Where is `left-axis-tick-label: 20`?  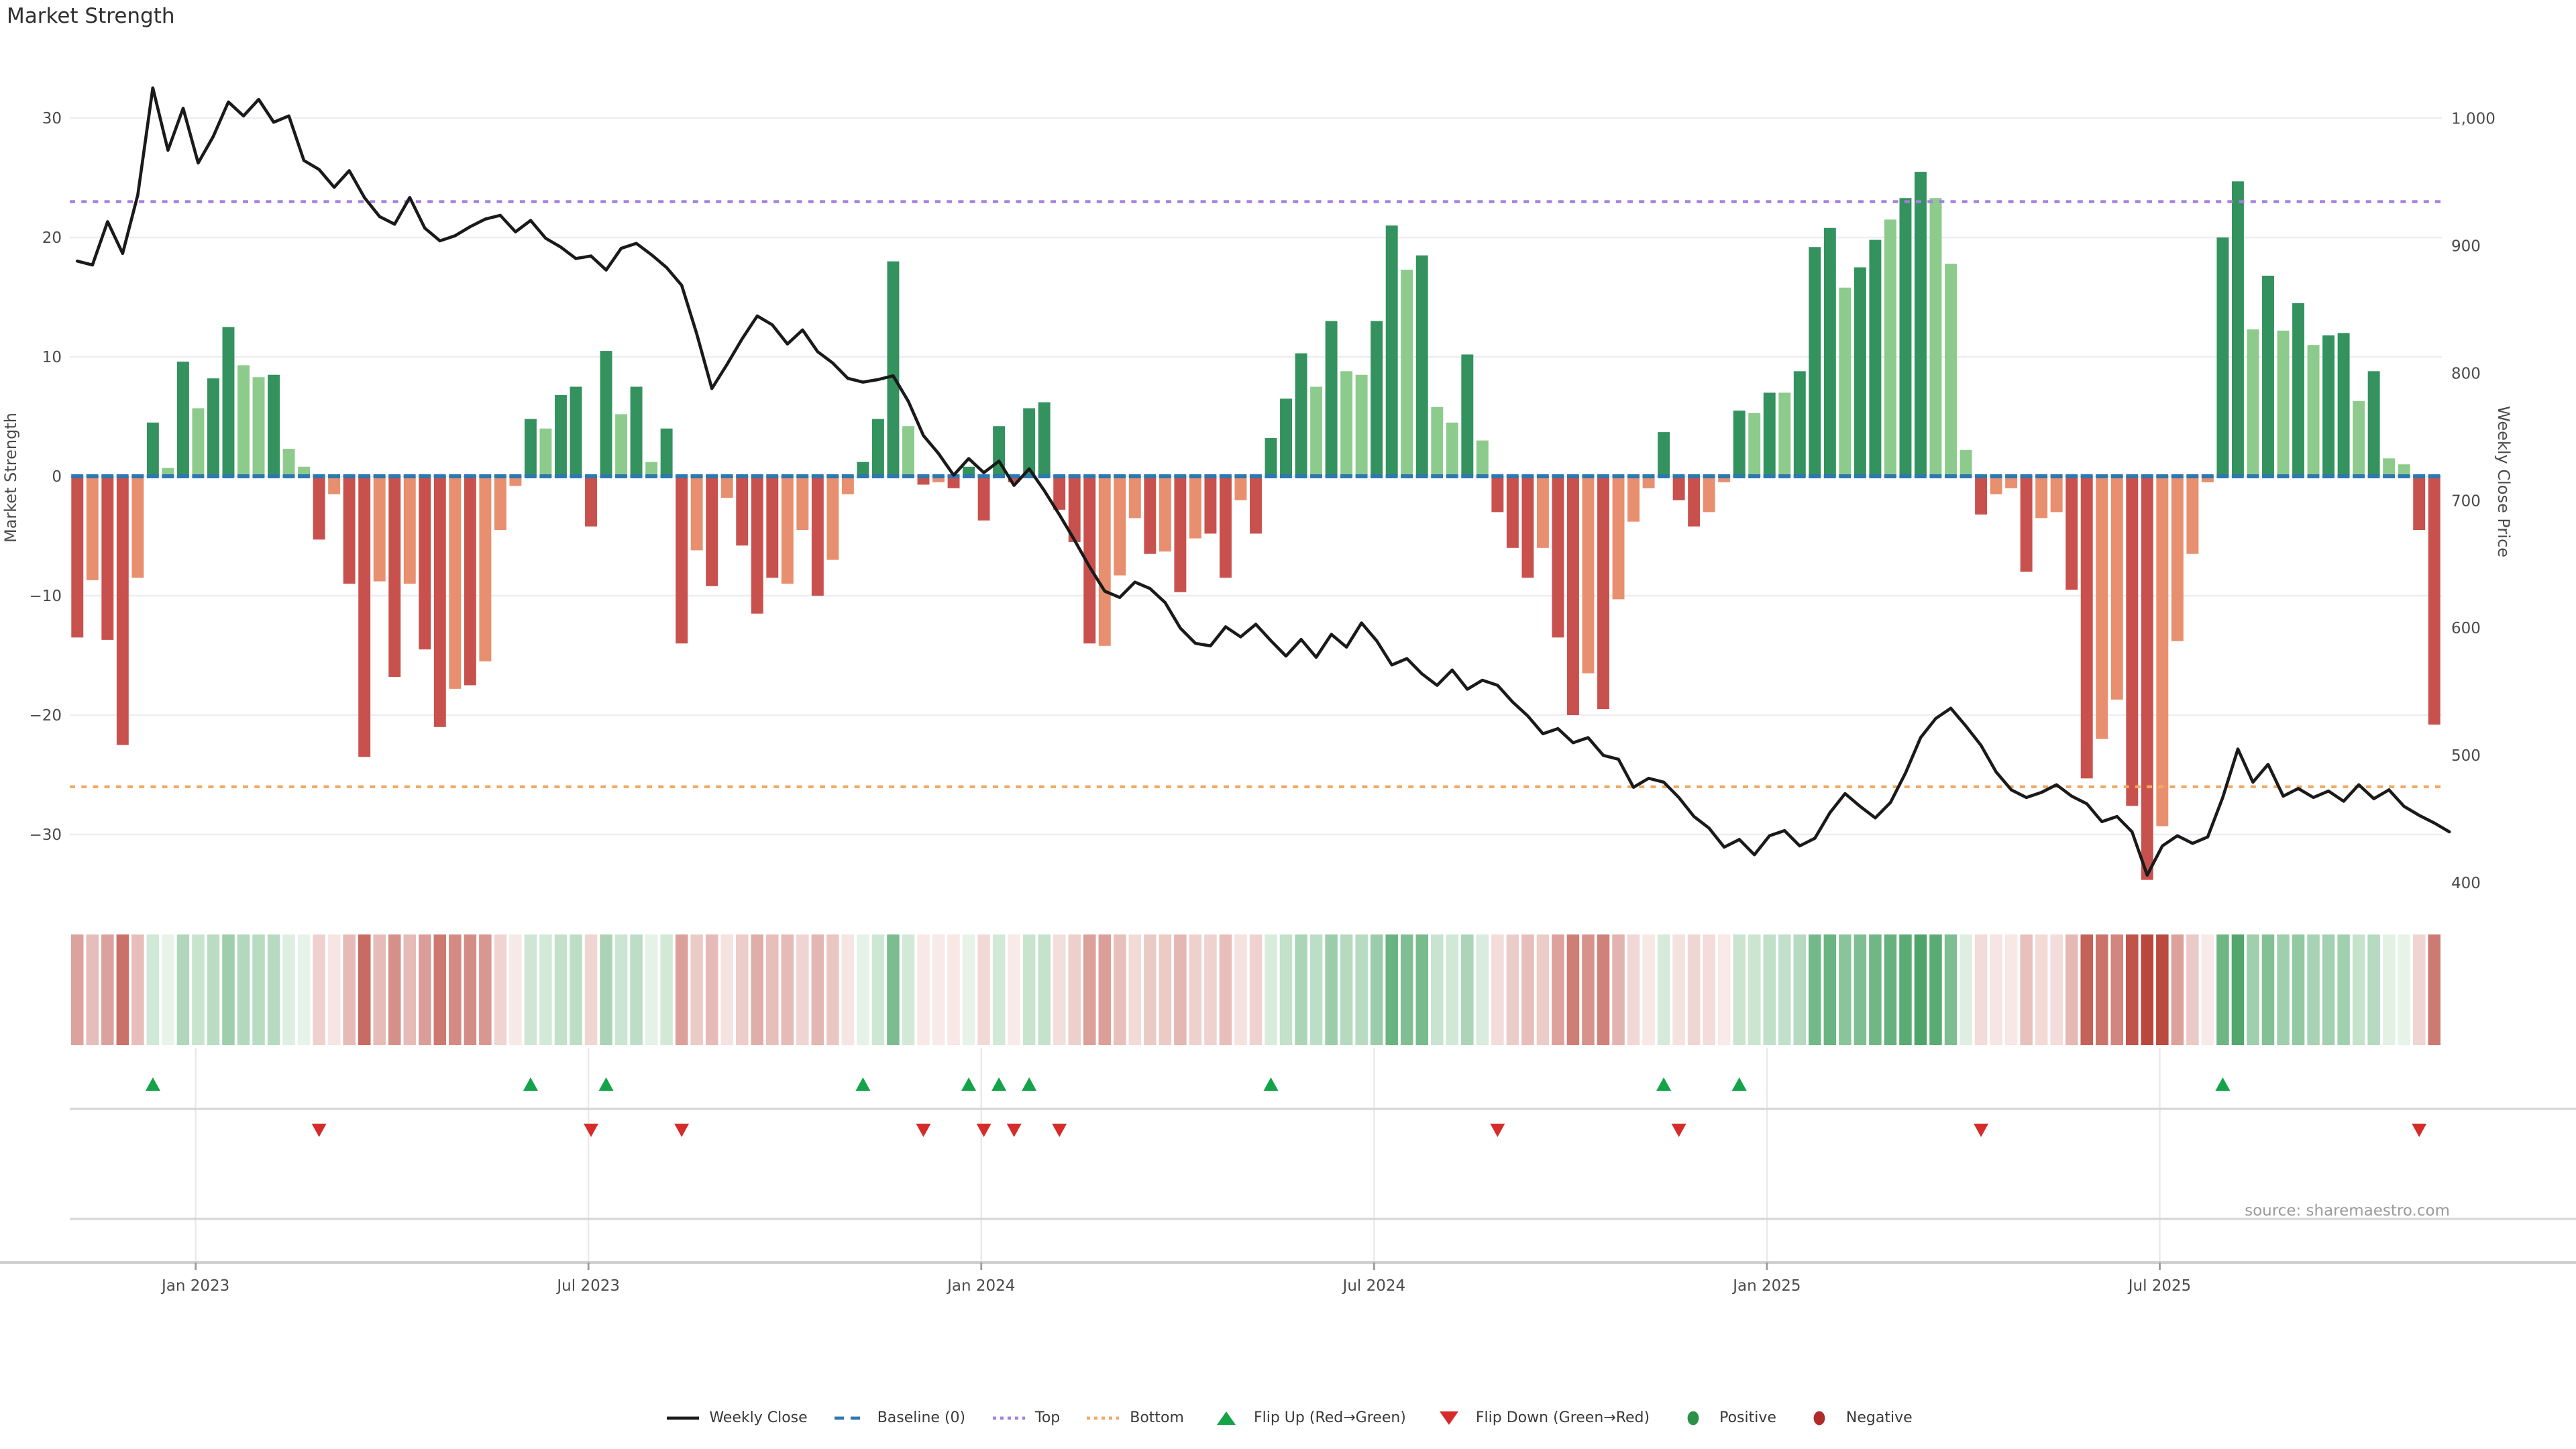 left-axis-tick-label: 20 is located at coordinates (52, 238).